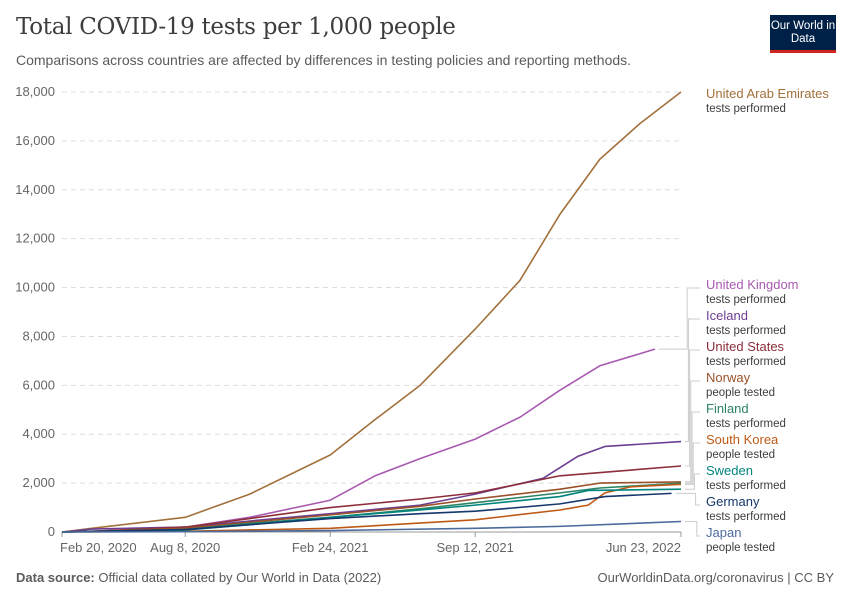 This screenshot has width=850, height=600. Describe the element at coordinates (745, 346) in the screenshot. I see `legend-label: United States` at that location.